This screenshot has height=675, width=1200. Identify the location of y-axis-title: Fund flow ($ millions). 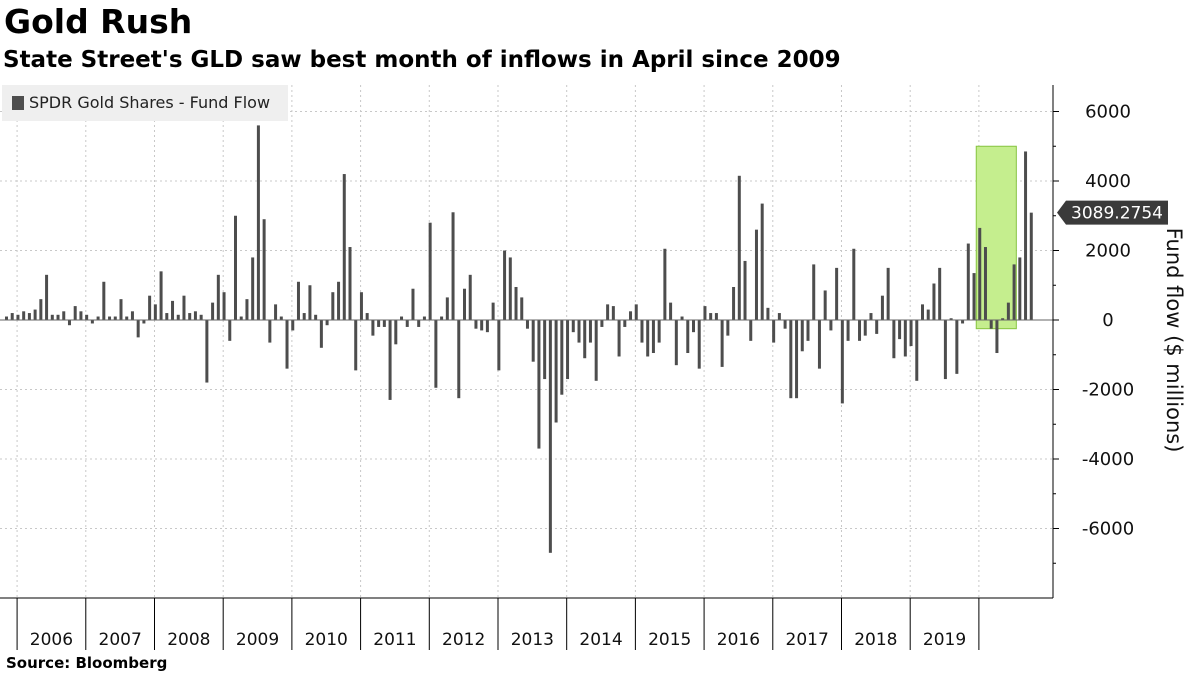
(1174, 340).